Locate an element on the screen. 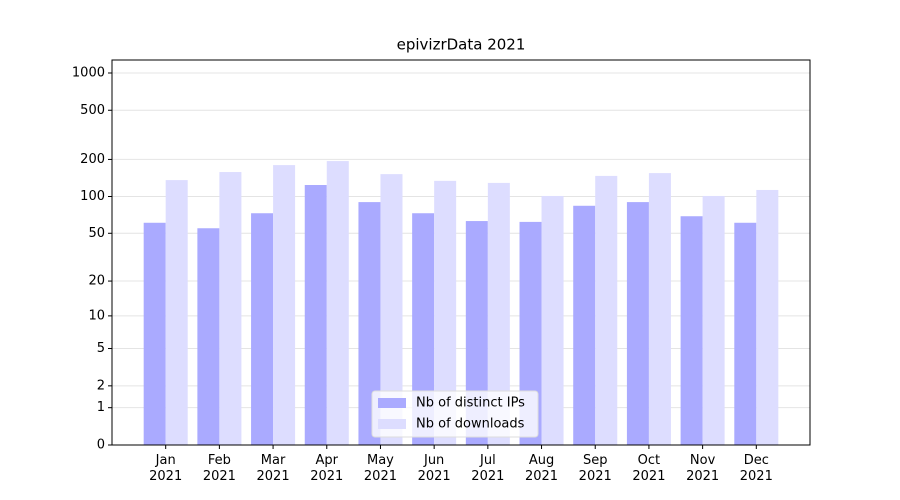  legend: Nb of distinct IPs Nb of downloads is located at coordinates (455, 414).